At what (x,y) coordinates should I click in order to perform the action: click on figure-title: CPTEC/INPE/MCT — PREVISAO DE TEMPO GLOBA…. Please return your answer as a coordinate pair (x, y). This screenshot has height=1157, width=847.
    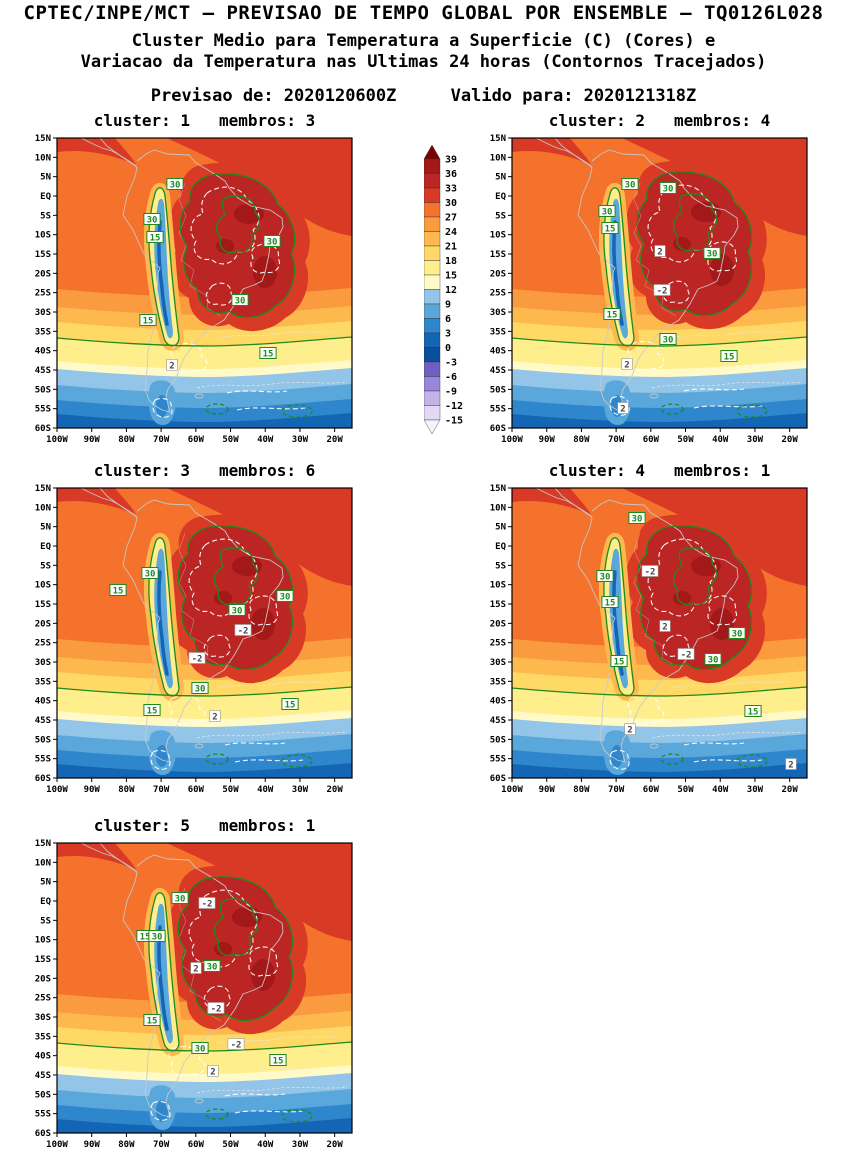
    Looking at the image, I should click on (423, 13).